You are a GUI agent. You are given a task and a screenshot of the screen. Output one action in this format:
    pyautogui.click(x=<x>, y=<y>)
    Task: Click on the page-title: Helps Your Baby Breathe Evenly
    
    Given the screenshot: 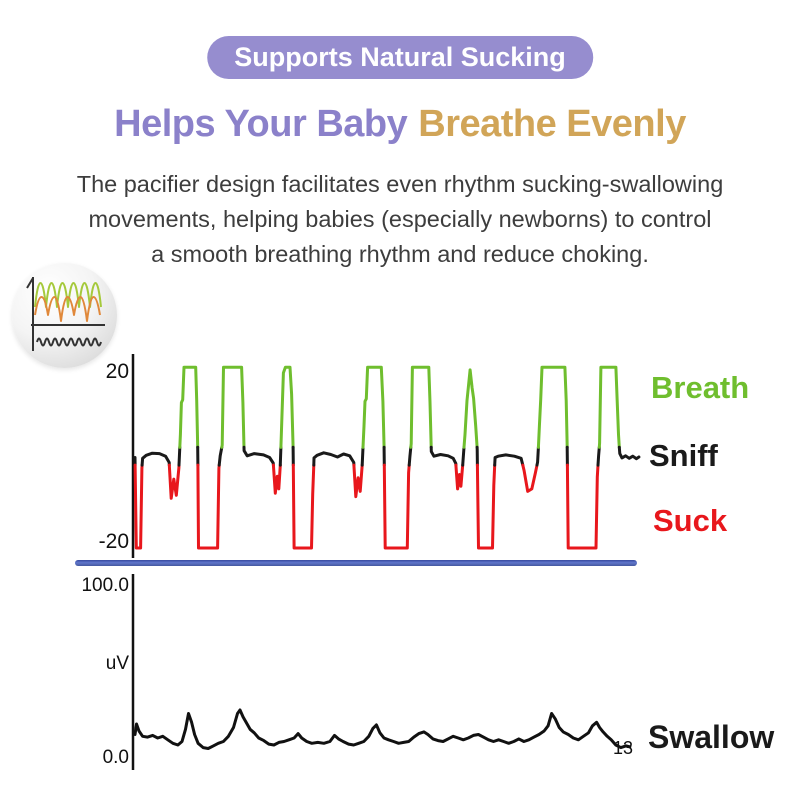 What is the action you would take?
    pyautogui.click(x=400, y=124)
    